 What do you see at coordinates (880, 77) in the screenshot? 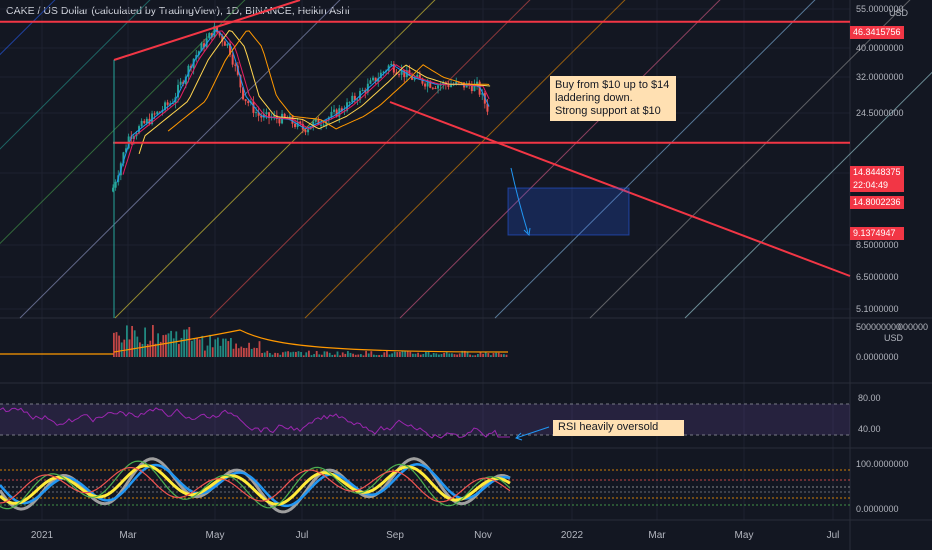
I see `price-tick-label: 32.0000000` at bounding box center [880, 77].